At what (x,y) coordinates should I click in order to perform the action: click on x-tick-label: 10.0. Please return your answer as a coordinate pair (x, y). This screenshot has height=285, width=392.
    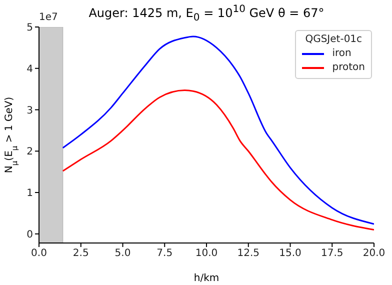
    Looking at the image, I should click on (206, 254).